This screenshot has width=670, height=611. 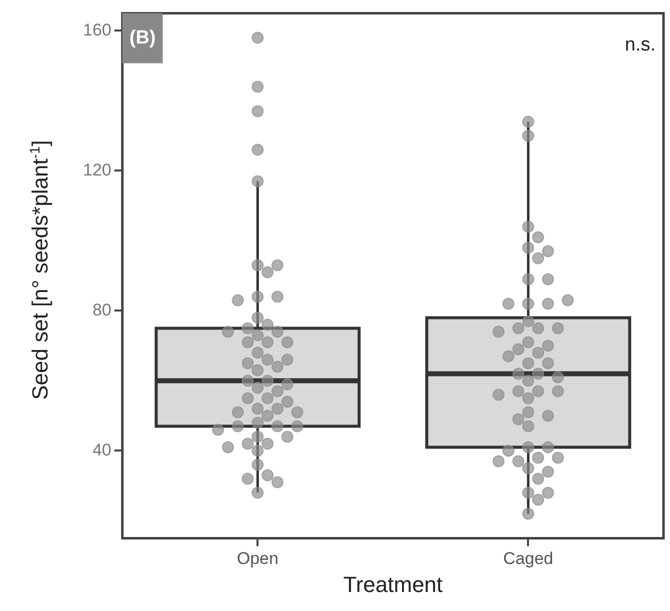 I want to click on annotation: n.s., so click(x=640, y=45).